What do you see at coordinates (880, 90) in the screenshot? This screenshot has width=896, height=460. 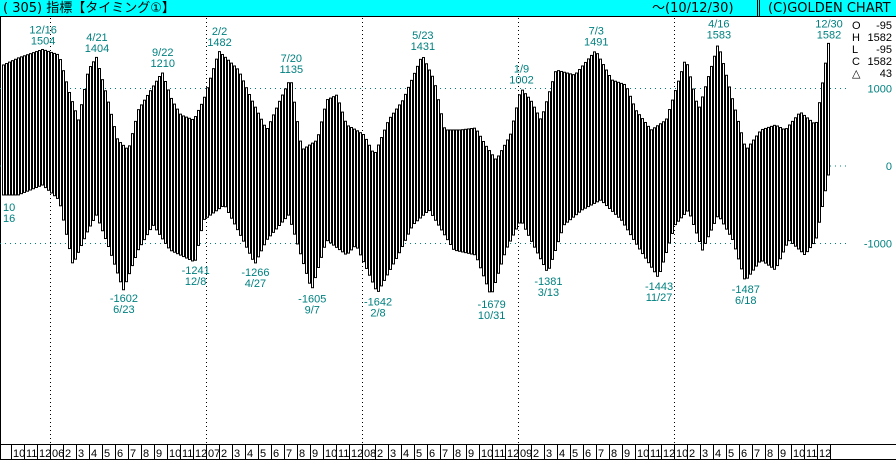 I see `y-tick-label: 1000` at bounding box center [880, 90].